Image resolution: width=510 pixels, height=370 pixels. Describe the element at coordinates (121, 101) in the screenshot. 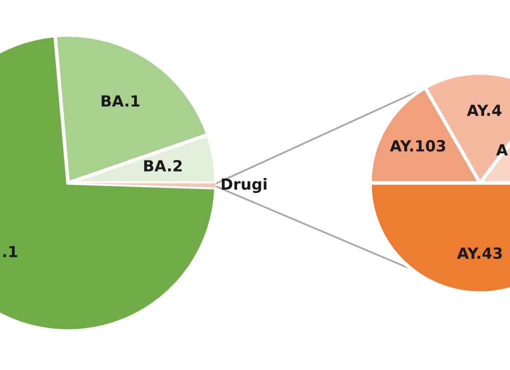

I see `slice-label: BA.1` at that location.